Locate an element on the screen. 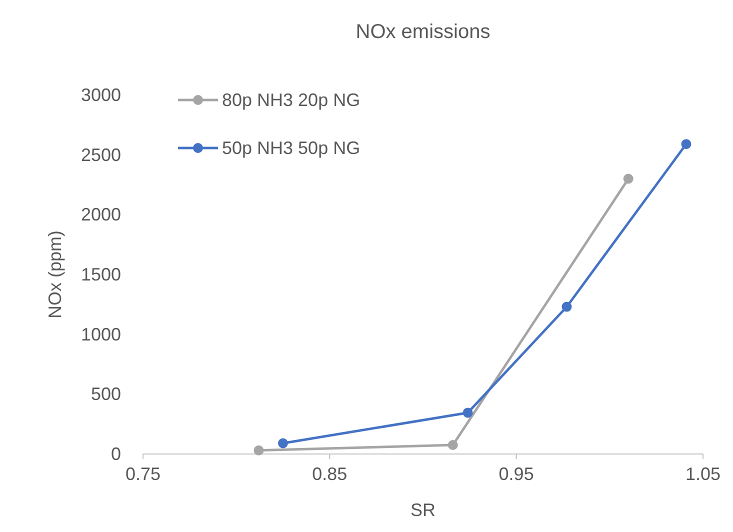  x-tick-label: 0.75 is located at coordinates (143, 474).